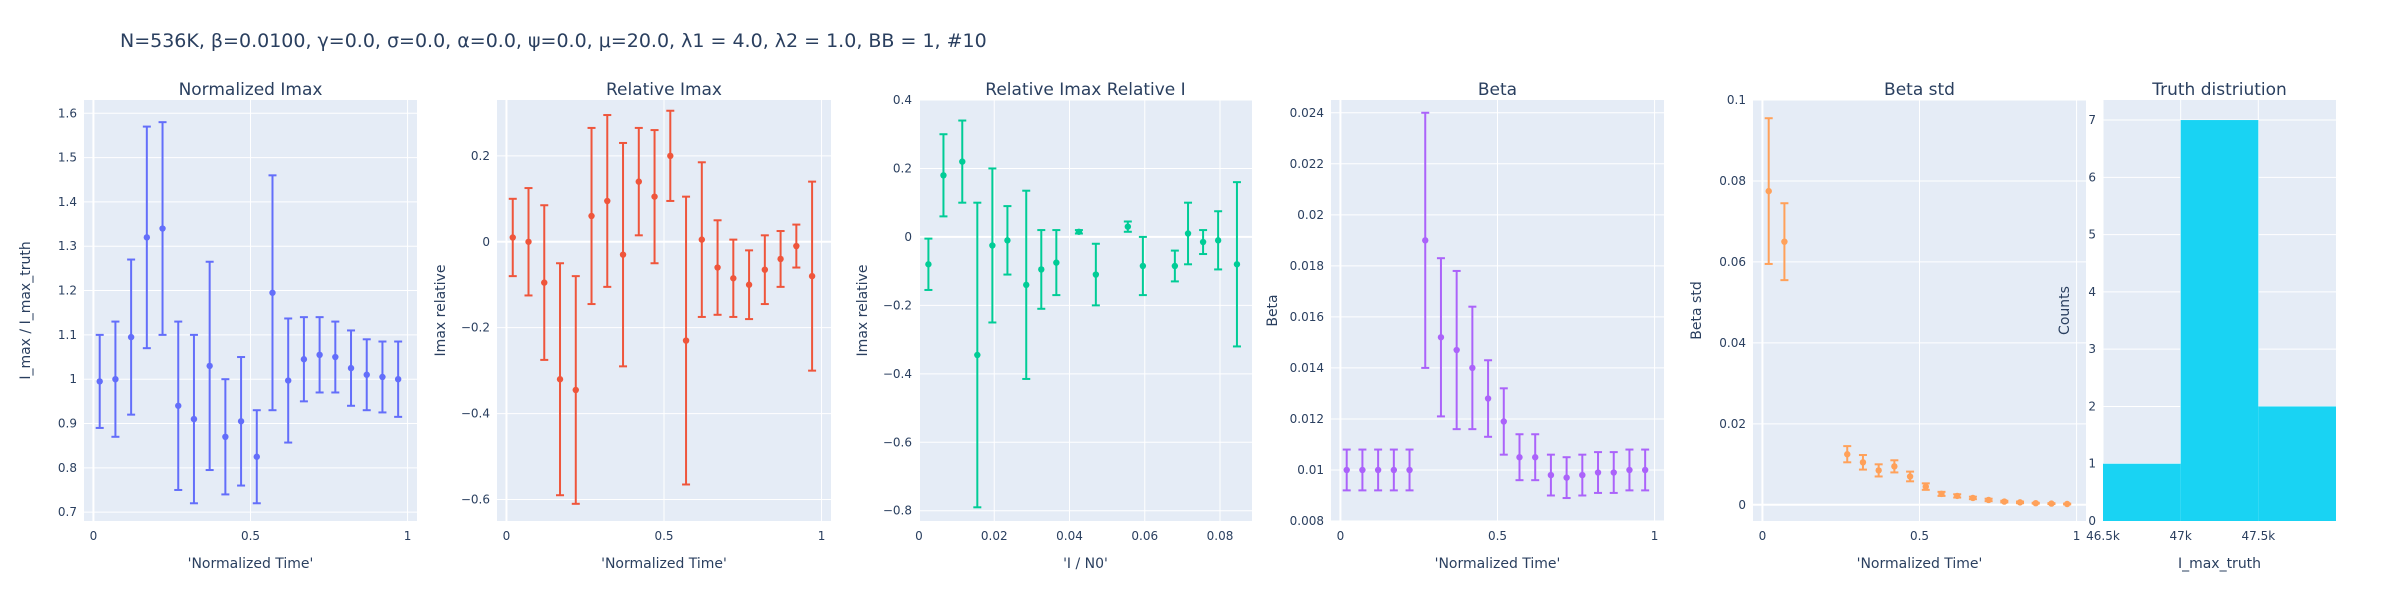 The width and height of the screenshot is (2400, 600). What do you see at coordinates (1310, 470) in the screenshot?
I see `y-tick-label: 0.01` at bounding box center [1310, 470].